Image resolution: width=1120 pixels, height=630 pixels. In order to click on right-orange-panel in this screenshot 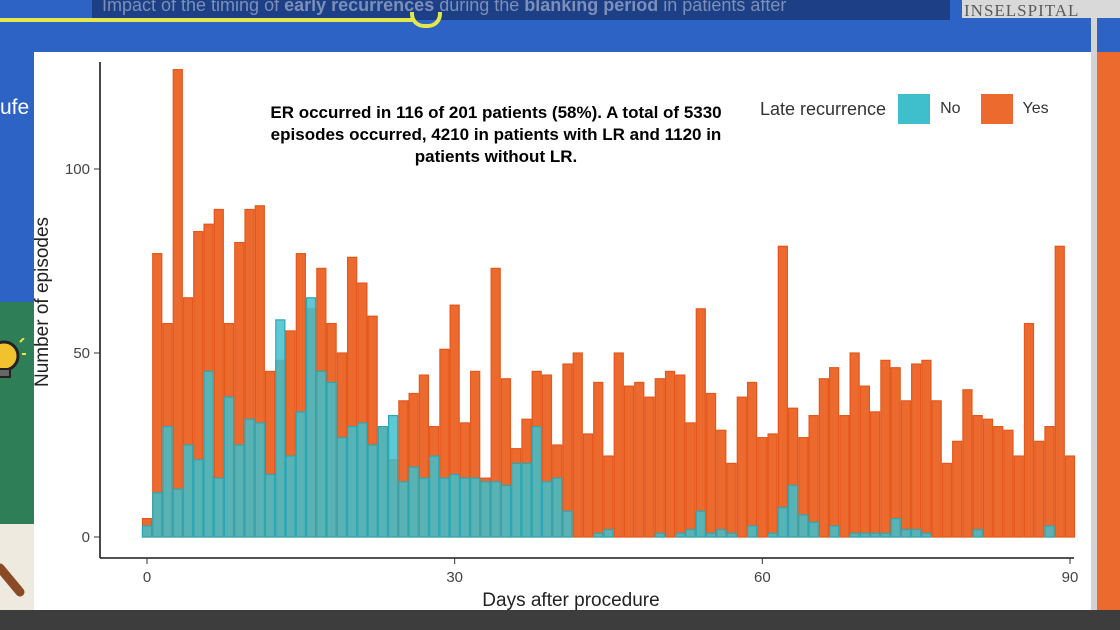, I will do `click(1108, 331)`.